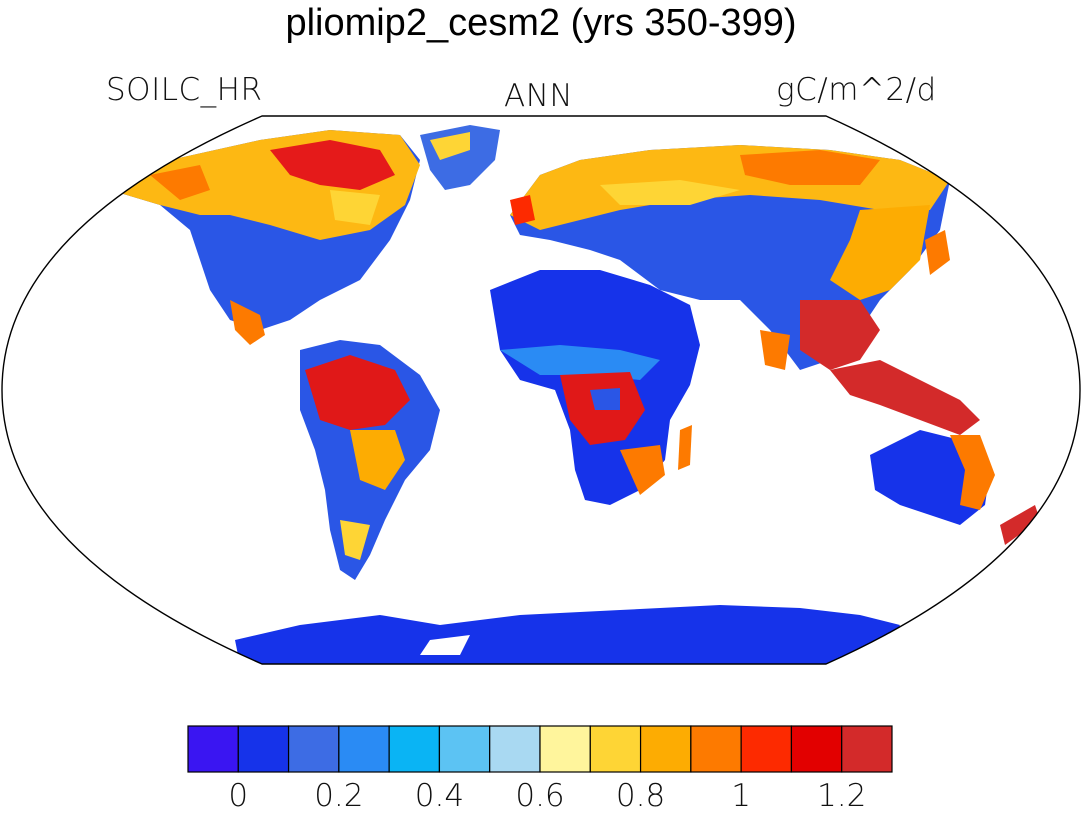 This screenshot has width=1082, height=814. I want to click on antarctica-landmass, so click(567, 634).